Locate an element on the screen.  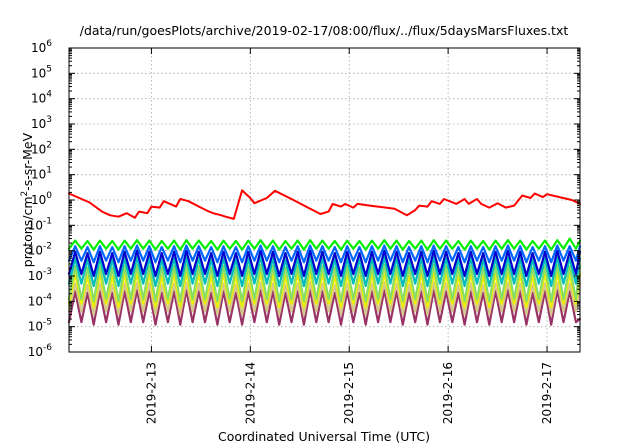
y-axis-label-sup: 2 is located at coordinates (25, 194).